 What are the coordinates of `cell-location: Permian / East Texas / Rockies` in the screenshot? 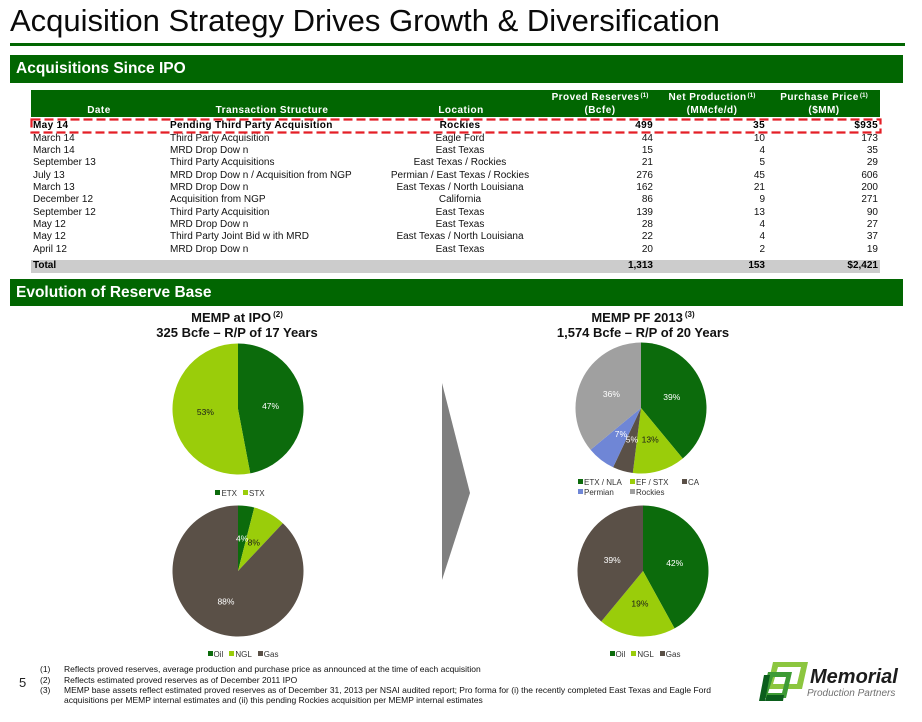 It's located at (460, 175).